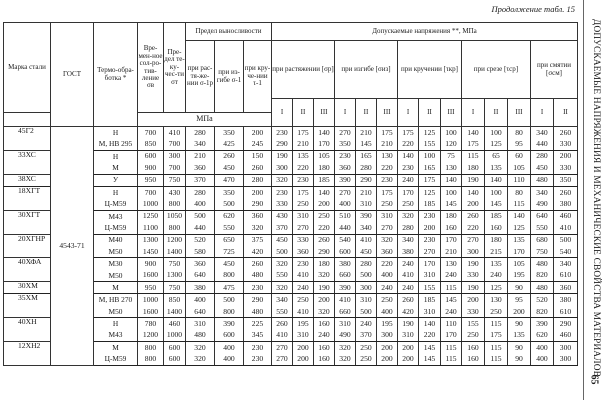  Describe the element at coordinates (174, 252) in the screenshot. I see `value-cell: 1400` at that location.